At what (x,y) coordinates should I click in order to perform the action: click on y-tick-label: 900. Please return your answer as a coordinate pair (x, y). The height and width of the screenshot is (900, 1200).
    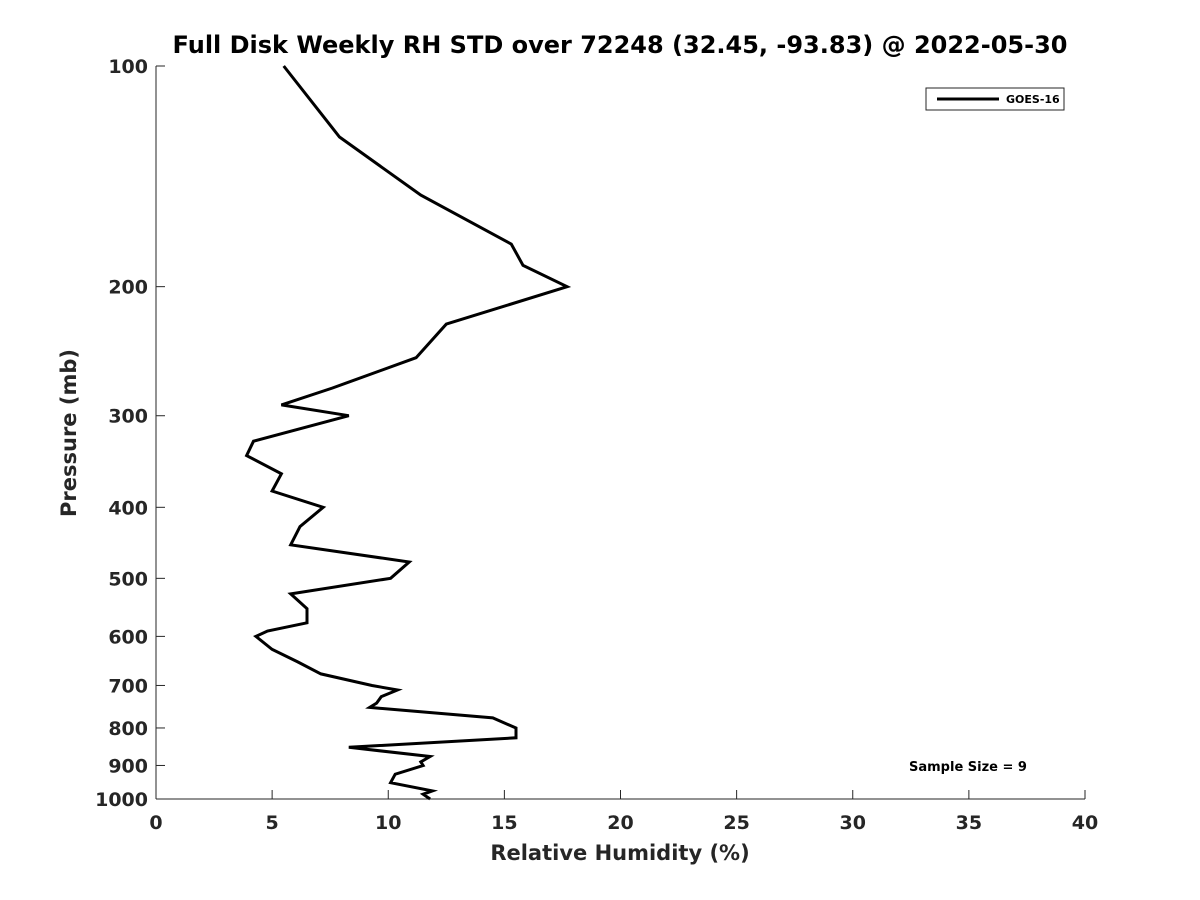
    Looking at the image, I should click on (128, 766).